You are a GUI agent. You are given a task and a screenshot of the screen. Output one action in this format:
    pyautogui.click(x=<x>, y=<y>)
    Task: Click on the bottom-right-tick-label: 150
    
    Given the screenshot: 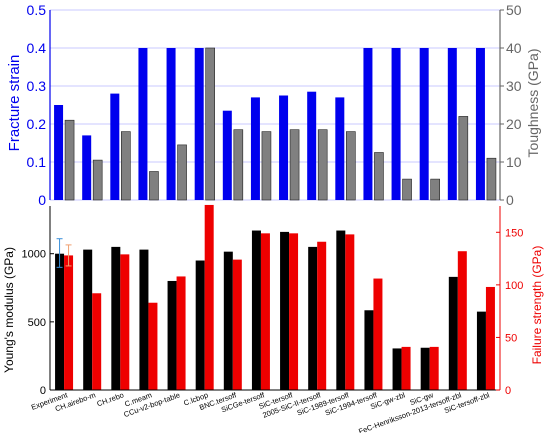 What is the action you would take?
    pyautogui.click(x=514, y=233)
    